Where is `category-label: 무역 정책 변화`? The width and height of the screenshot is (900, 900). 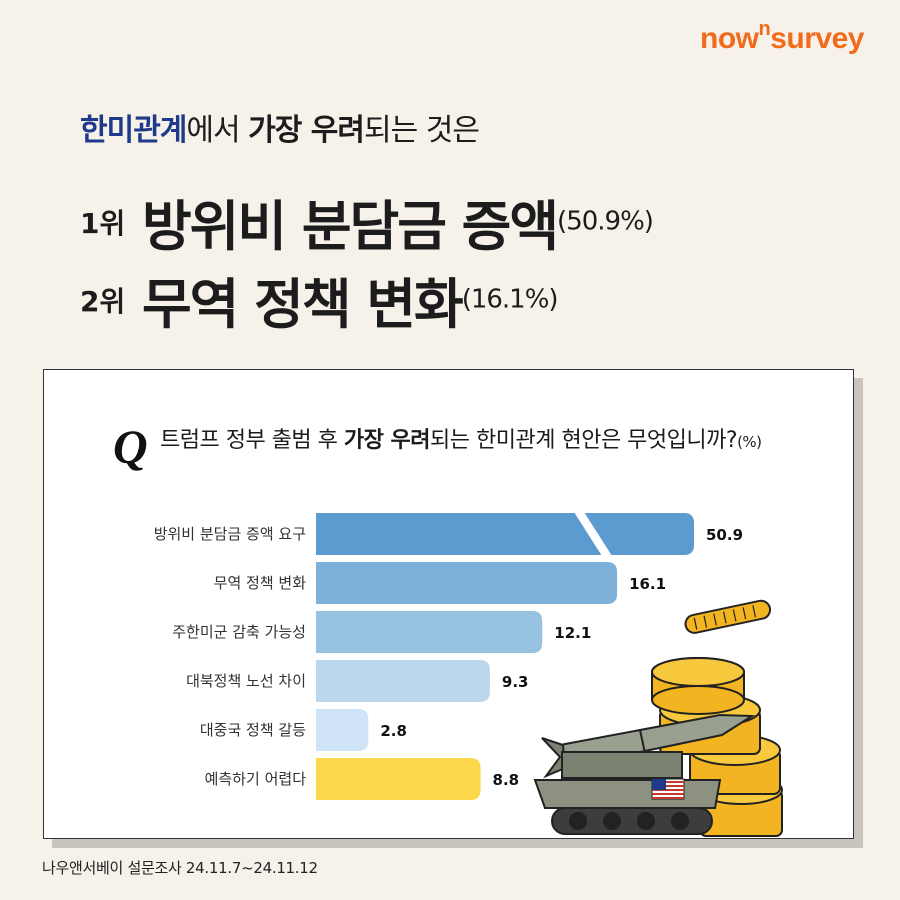
category-label: 무역 정책 변화 is located at coordinates (260, 583).